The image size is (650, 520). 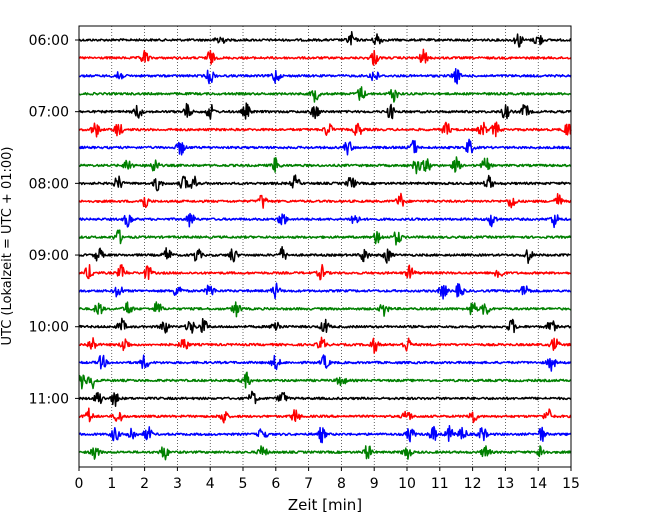 I want to click on y-axis-label: UTC (Lokalzeit = UTC + 01:00), so click(x=7, y=246).